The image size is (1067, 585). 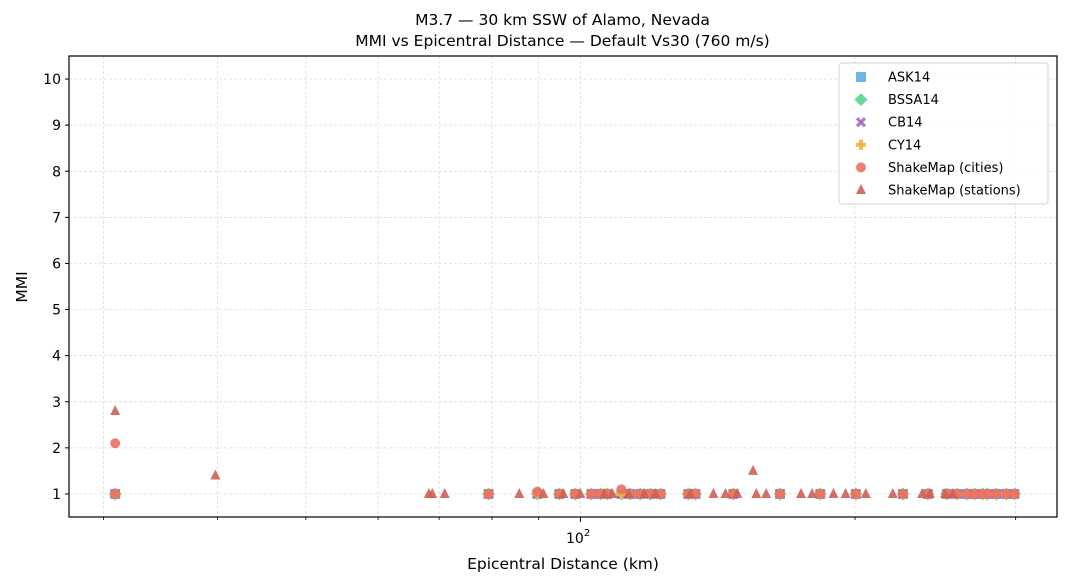 What do you see at coordinates (56, 311) in the screenshot?
I see `y-tick-label: 5` at bounding box center [56, 311].